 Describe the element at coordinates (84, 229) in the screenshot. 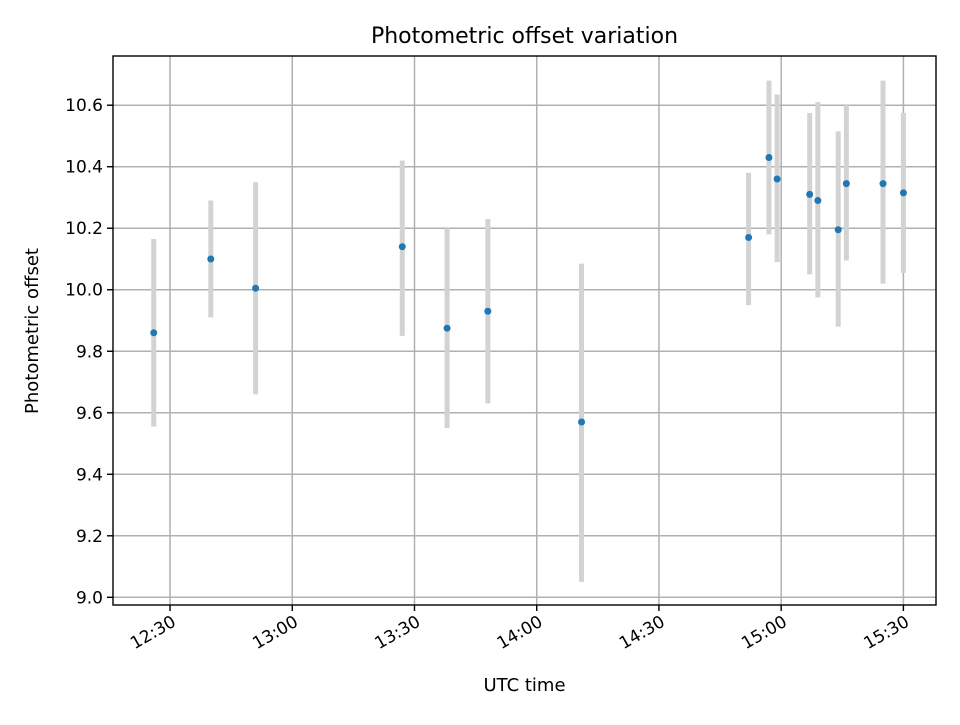

I see `y-tick-label: 10.2` at that location.